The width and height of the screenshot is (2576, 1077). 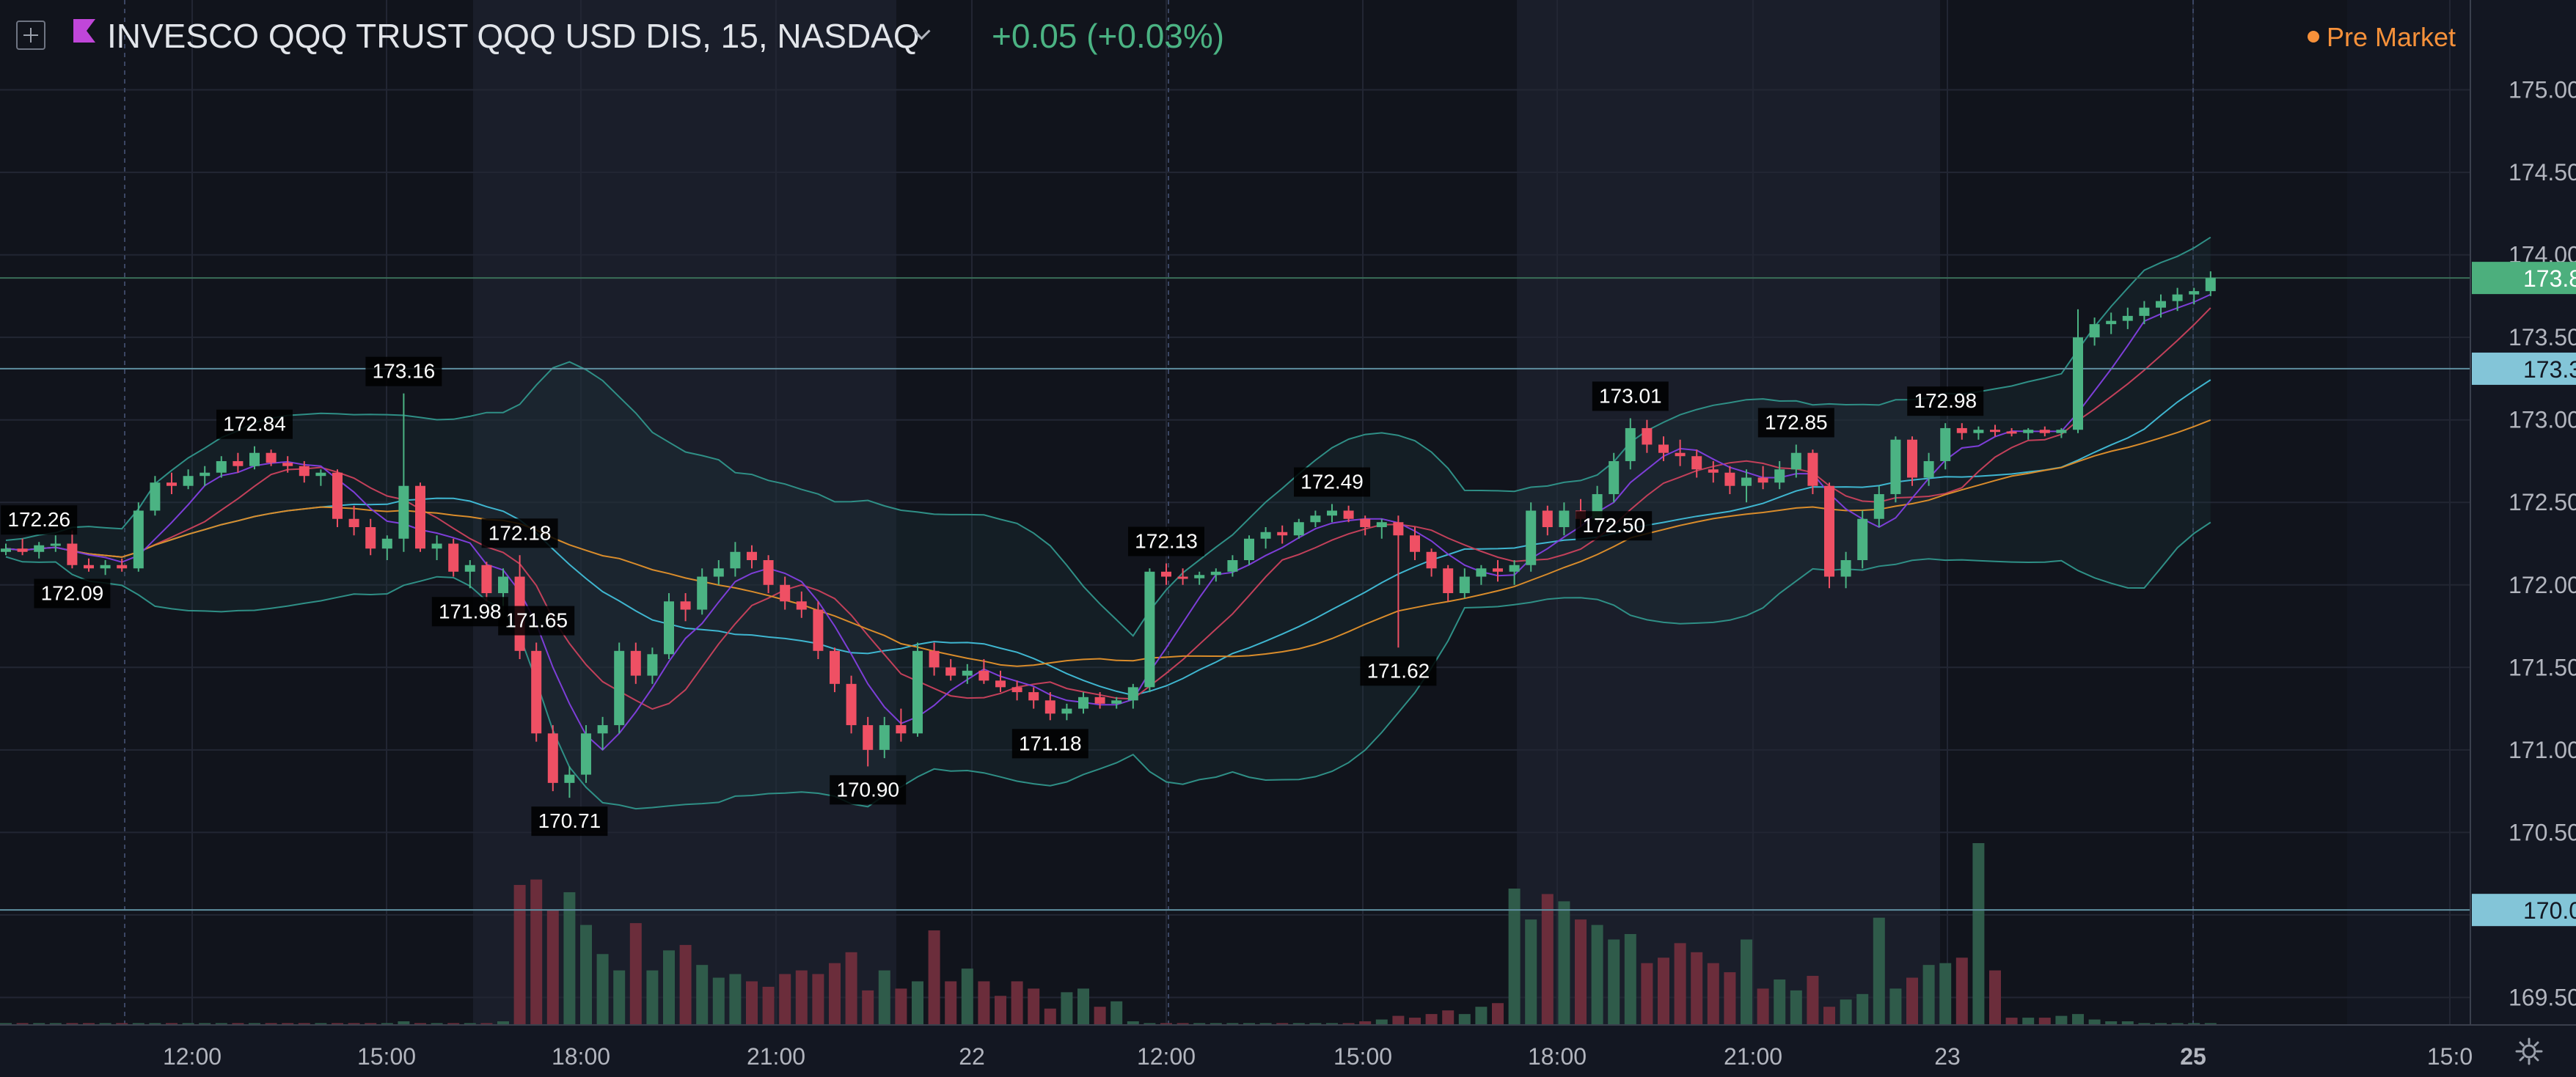 What do you see at coordinates (2450, 1056) in the screenshot?
I see `time-tick-label: 15:0` at bounding box center [2450, 1056].